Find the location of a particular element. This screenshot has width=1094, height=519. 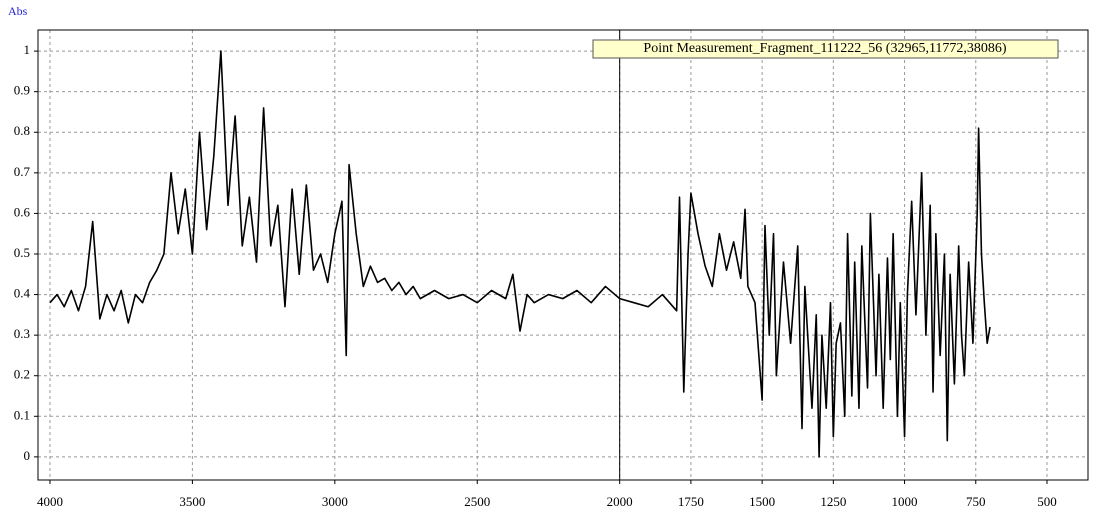

axis-title: Abs is located at coordinates (18, 11).